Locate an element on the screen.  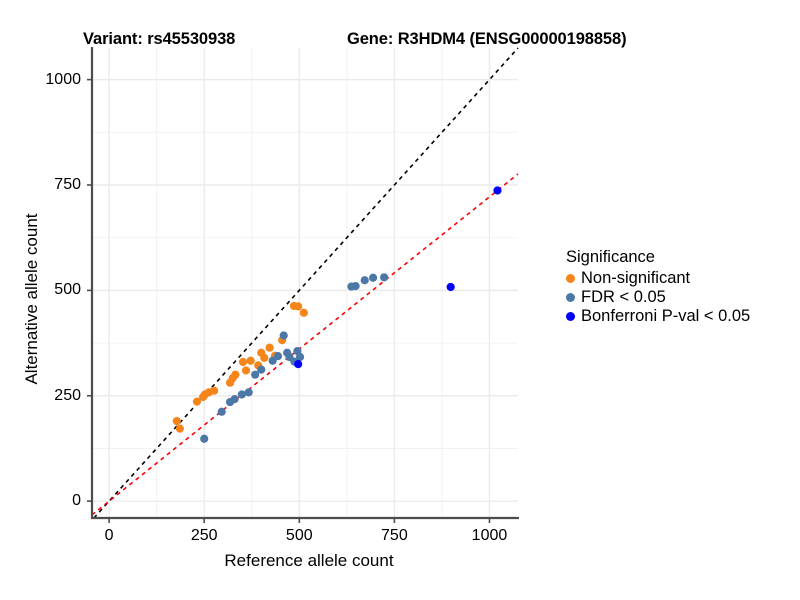
legend-item-label: Bonferroni P-val < 0.05 is located at coordinates (666, 316).